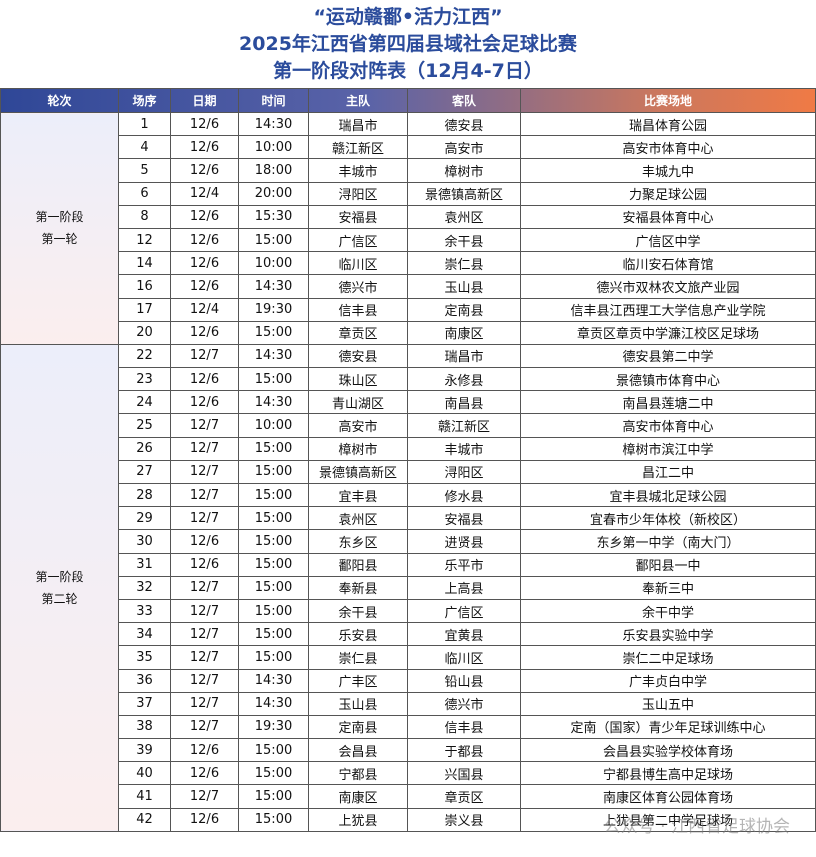  I want to click on cell: 永修县, so click(464, 379).